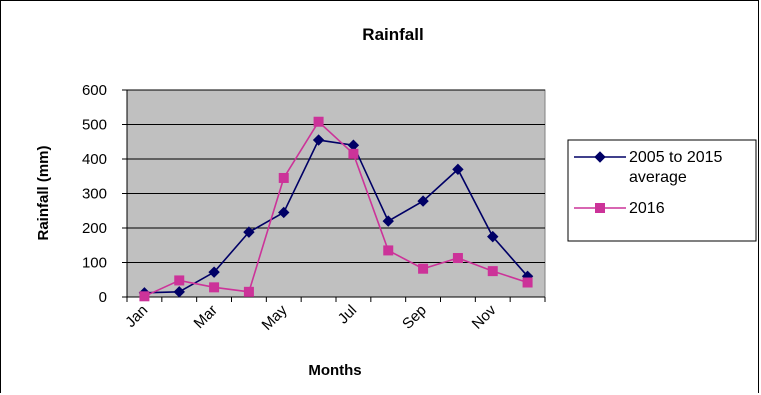 The height and width of the screenshot is (395, 761). Describe the element at coordinates (206, 317) in the screenshot. I see `x-tick-label: Mar` at that location.